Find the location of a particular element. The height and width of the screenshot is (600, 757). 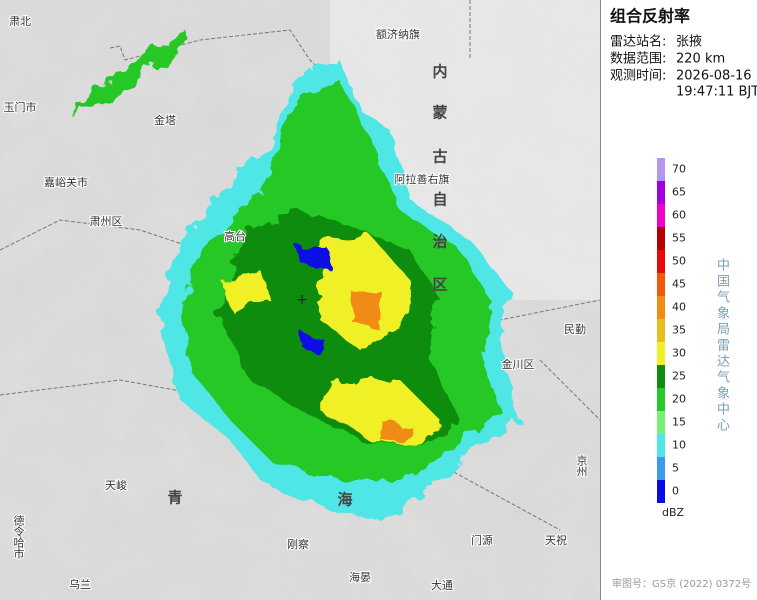

legend-label: 35 is located at coordinates (679, 330).